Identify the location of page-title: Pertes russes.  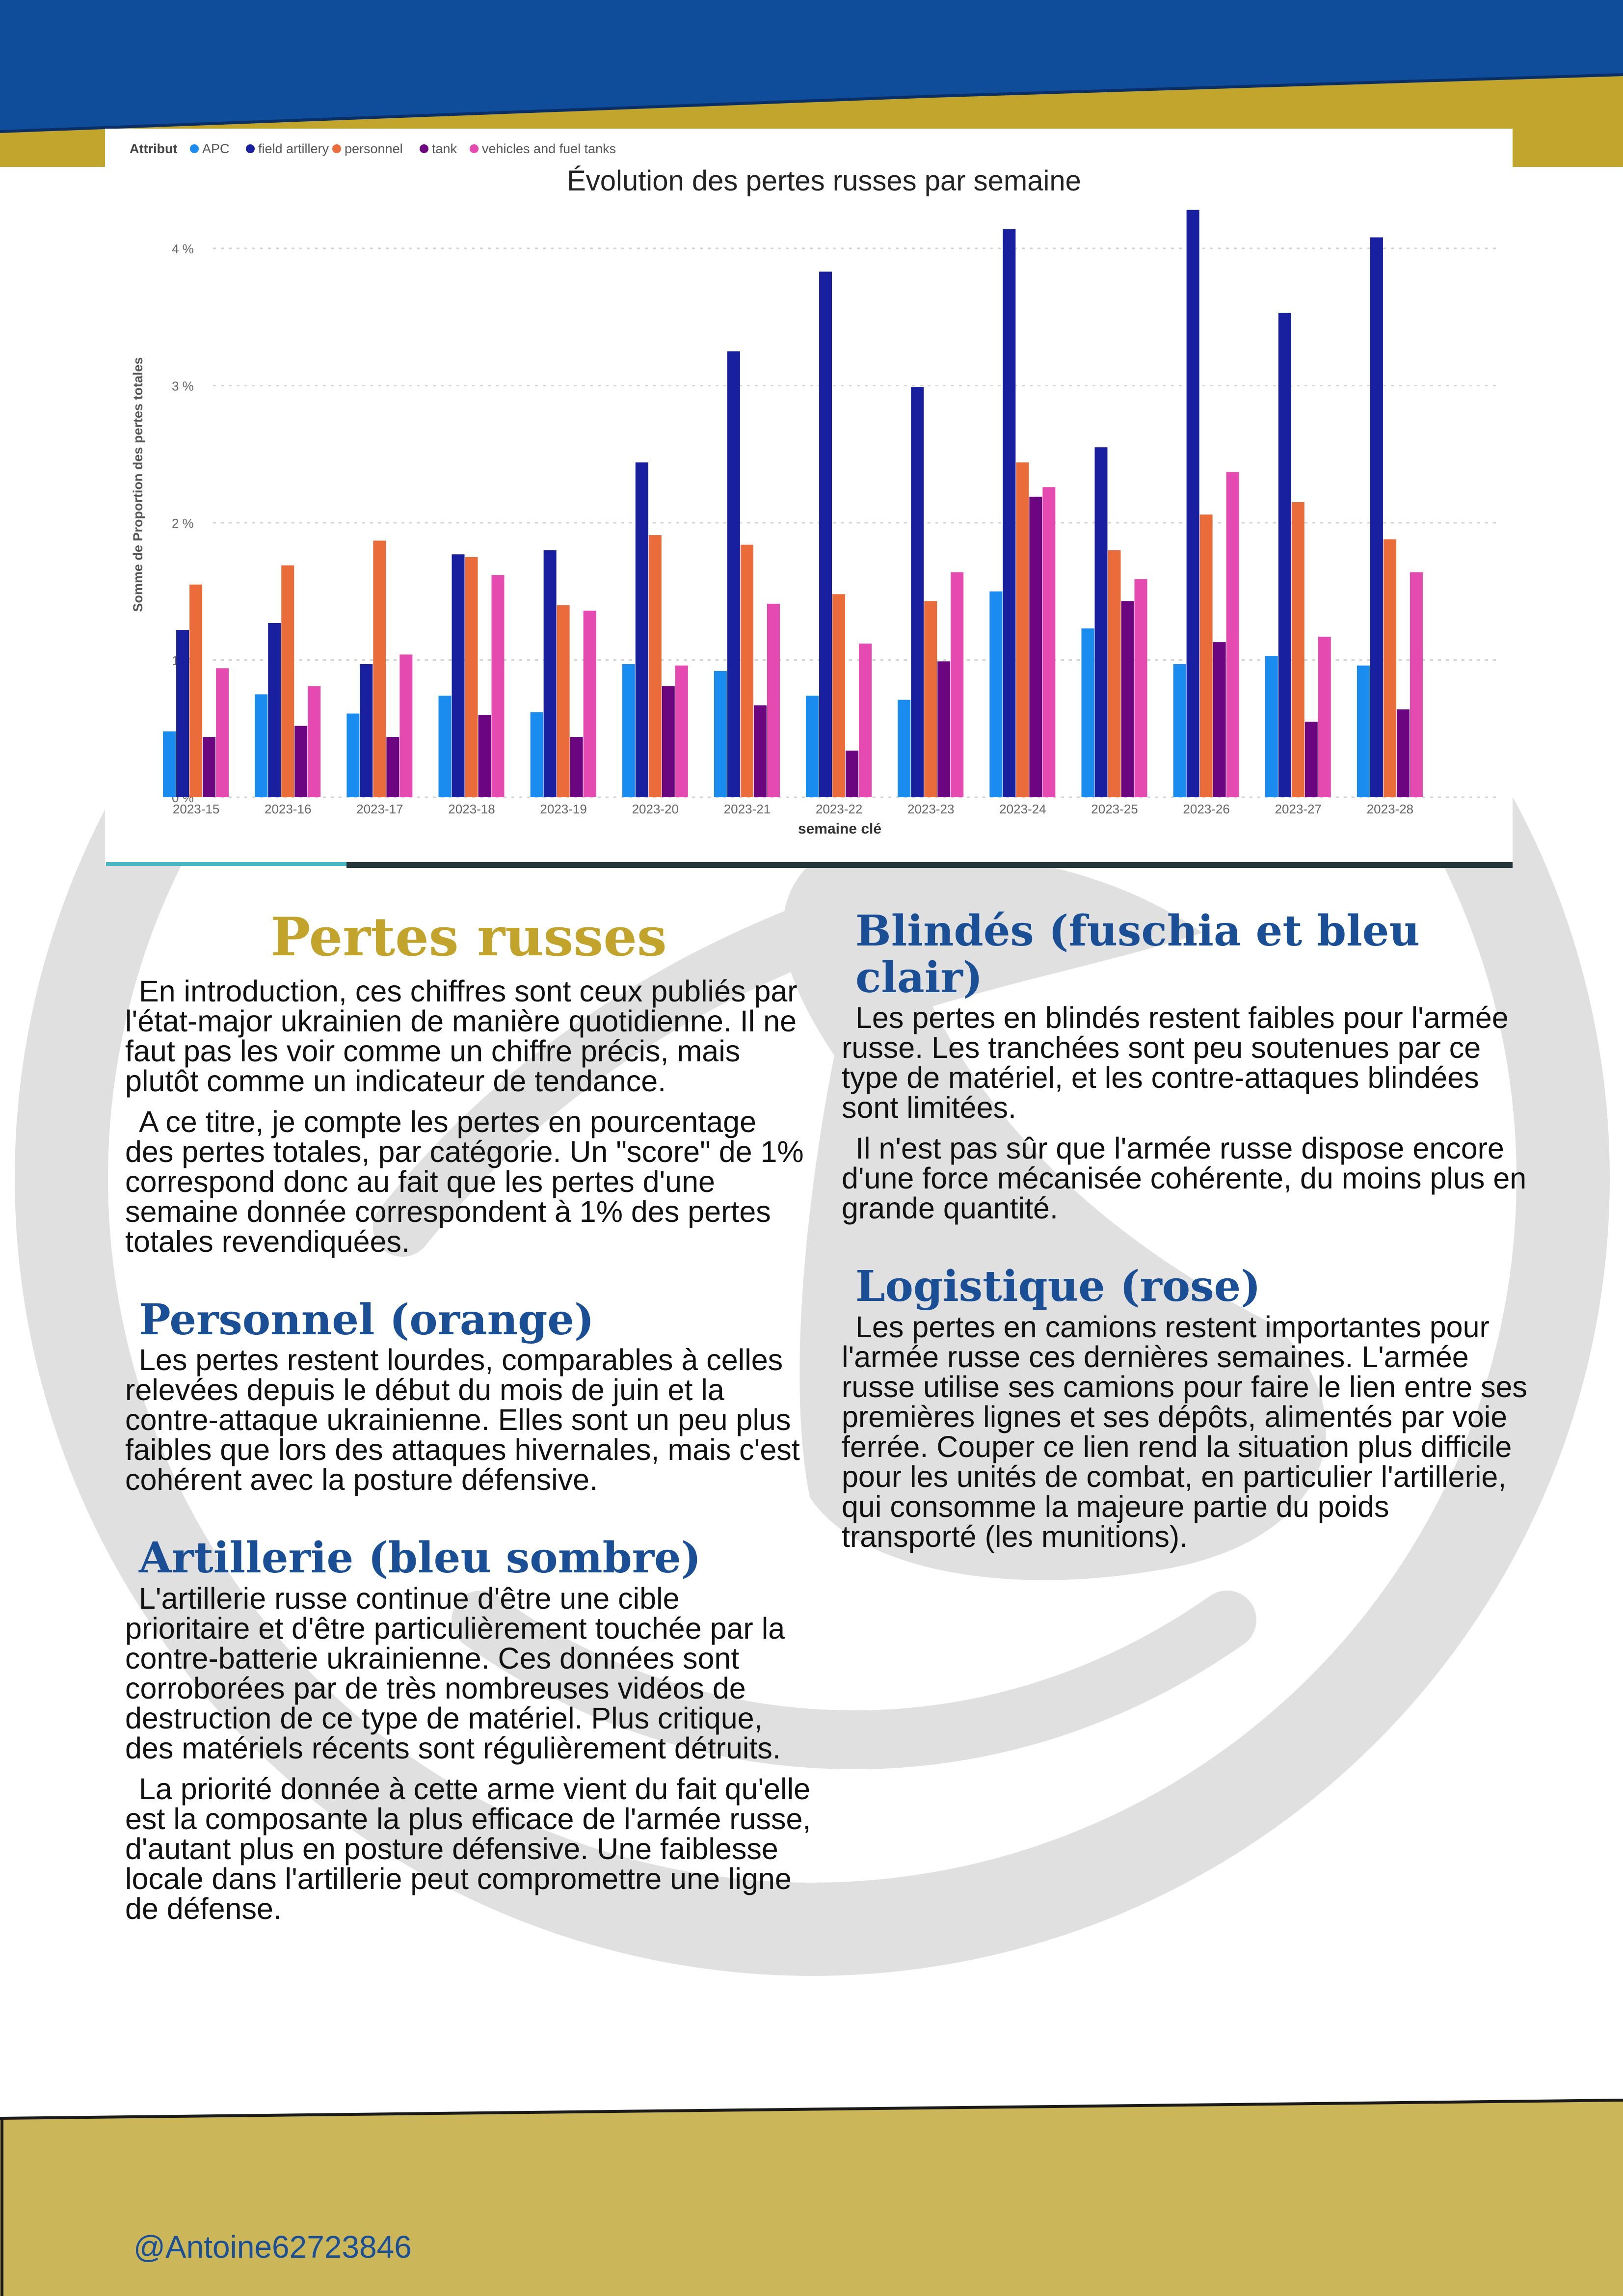
(468, 937).